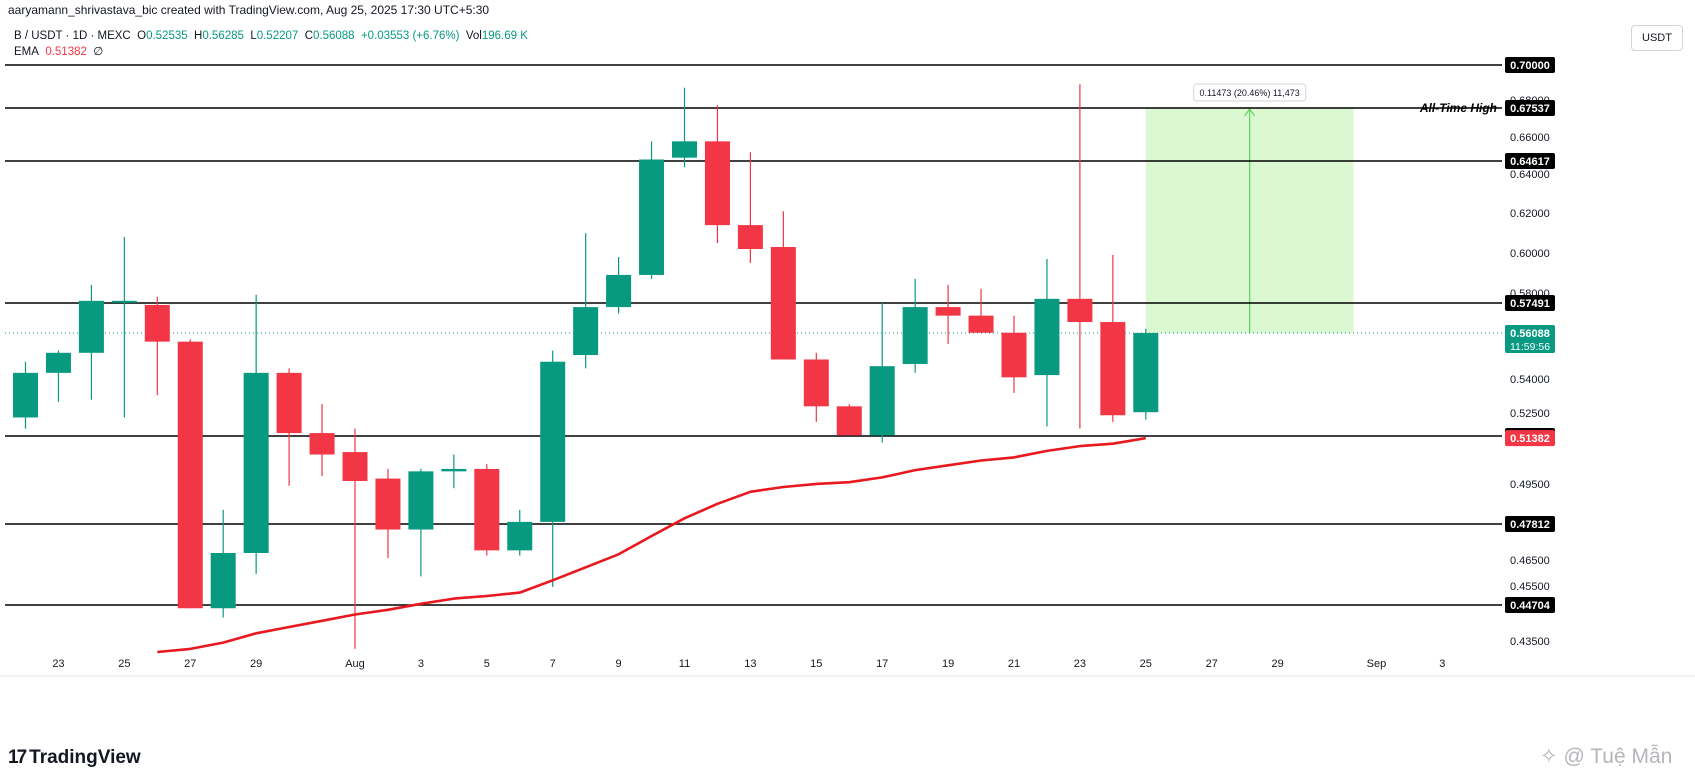  What do you see at coordinates (1530, 485) in the screenshot?
I see `y-tick-label: 0.49500` at bounding box center [1530, 485].